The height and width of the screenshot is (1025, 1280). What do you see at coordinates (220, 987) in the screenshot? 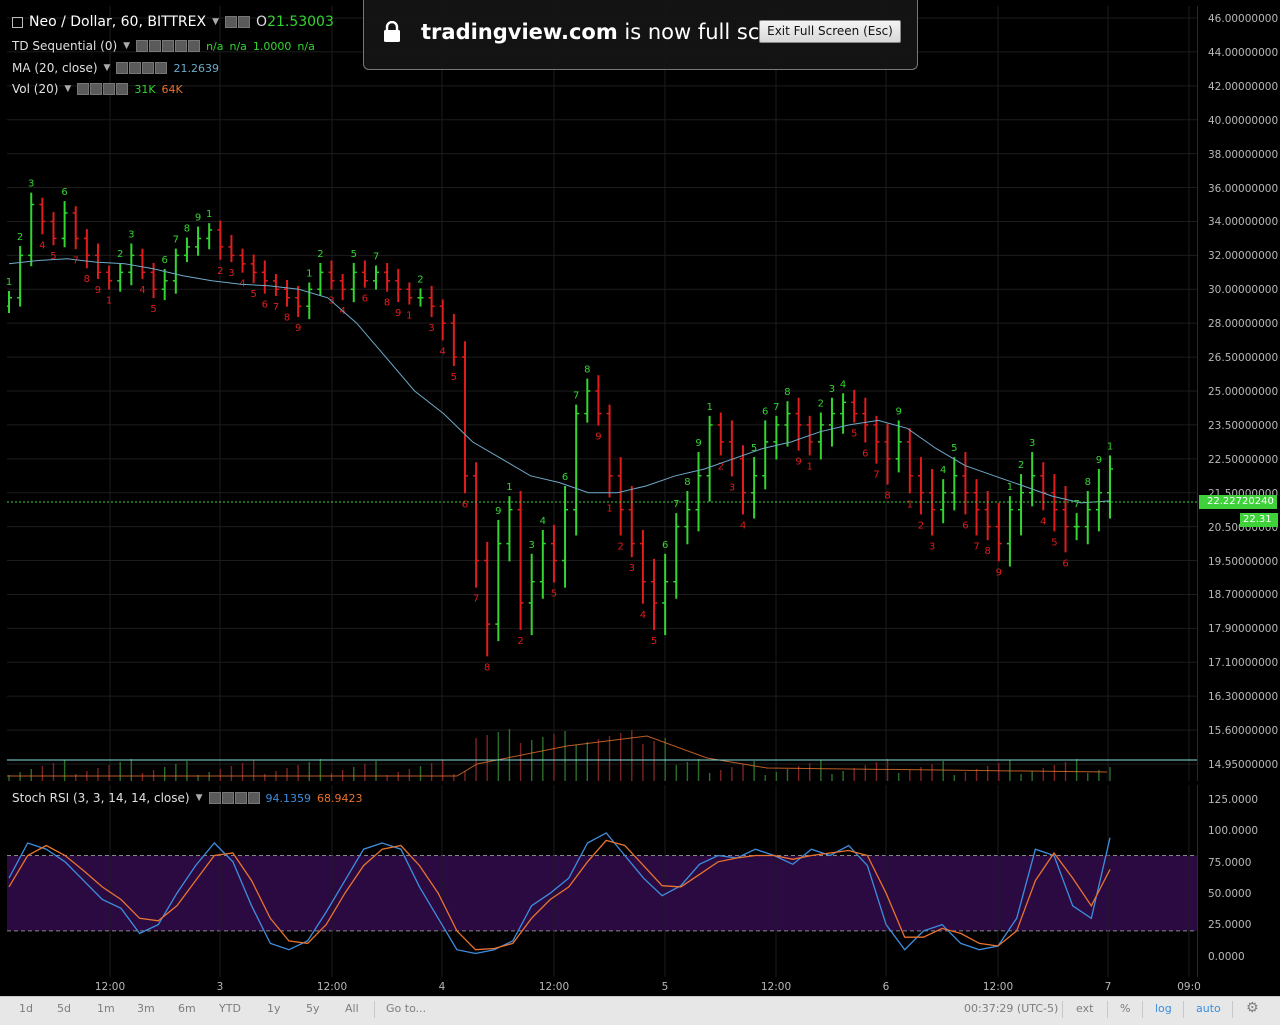
I see `time-axis-label: 3` at bounding box center [220, 987].